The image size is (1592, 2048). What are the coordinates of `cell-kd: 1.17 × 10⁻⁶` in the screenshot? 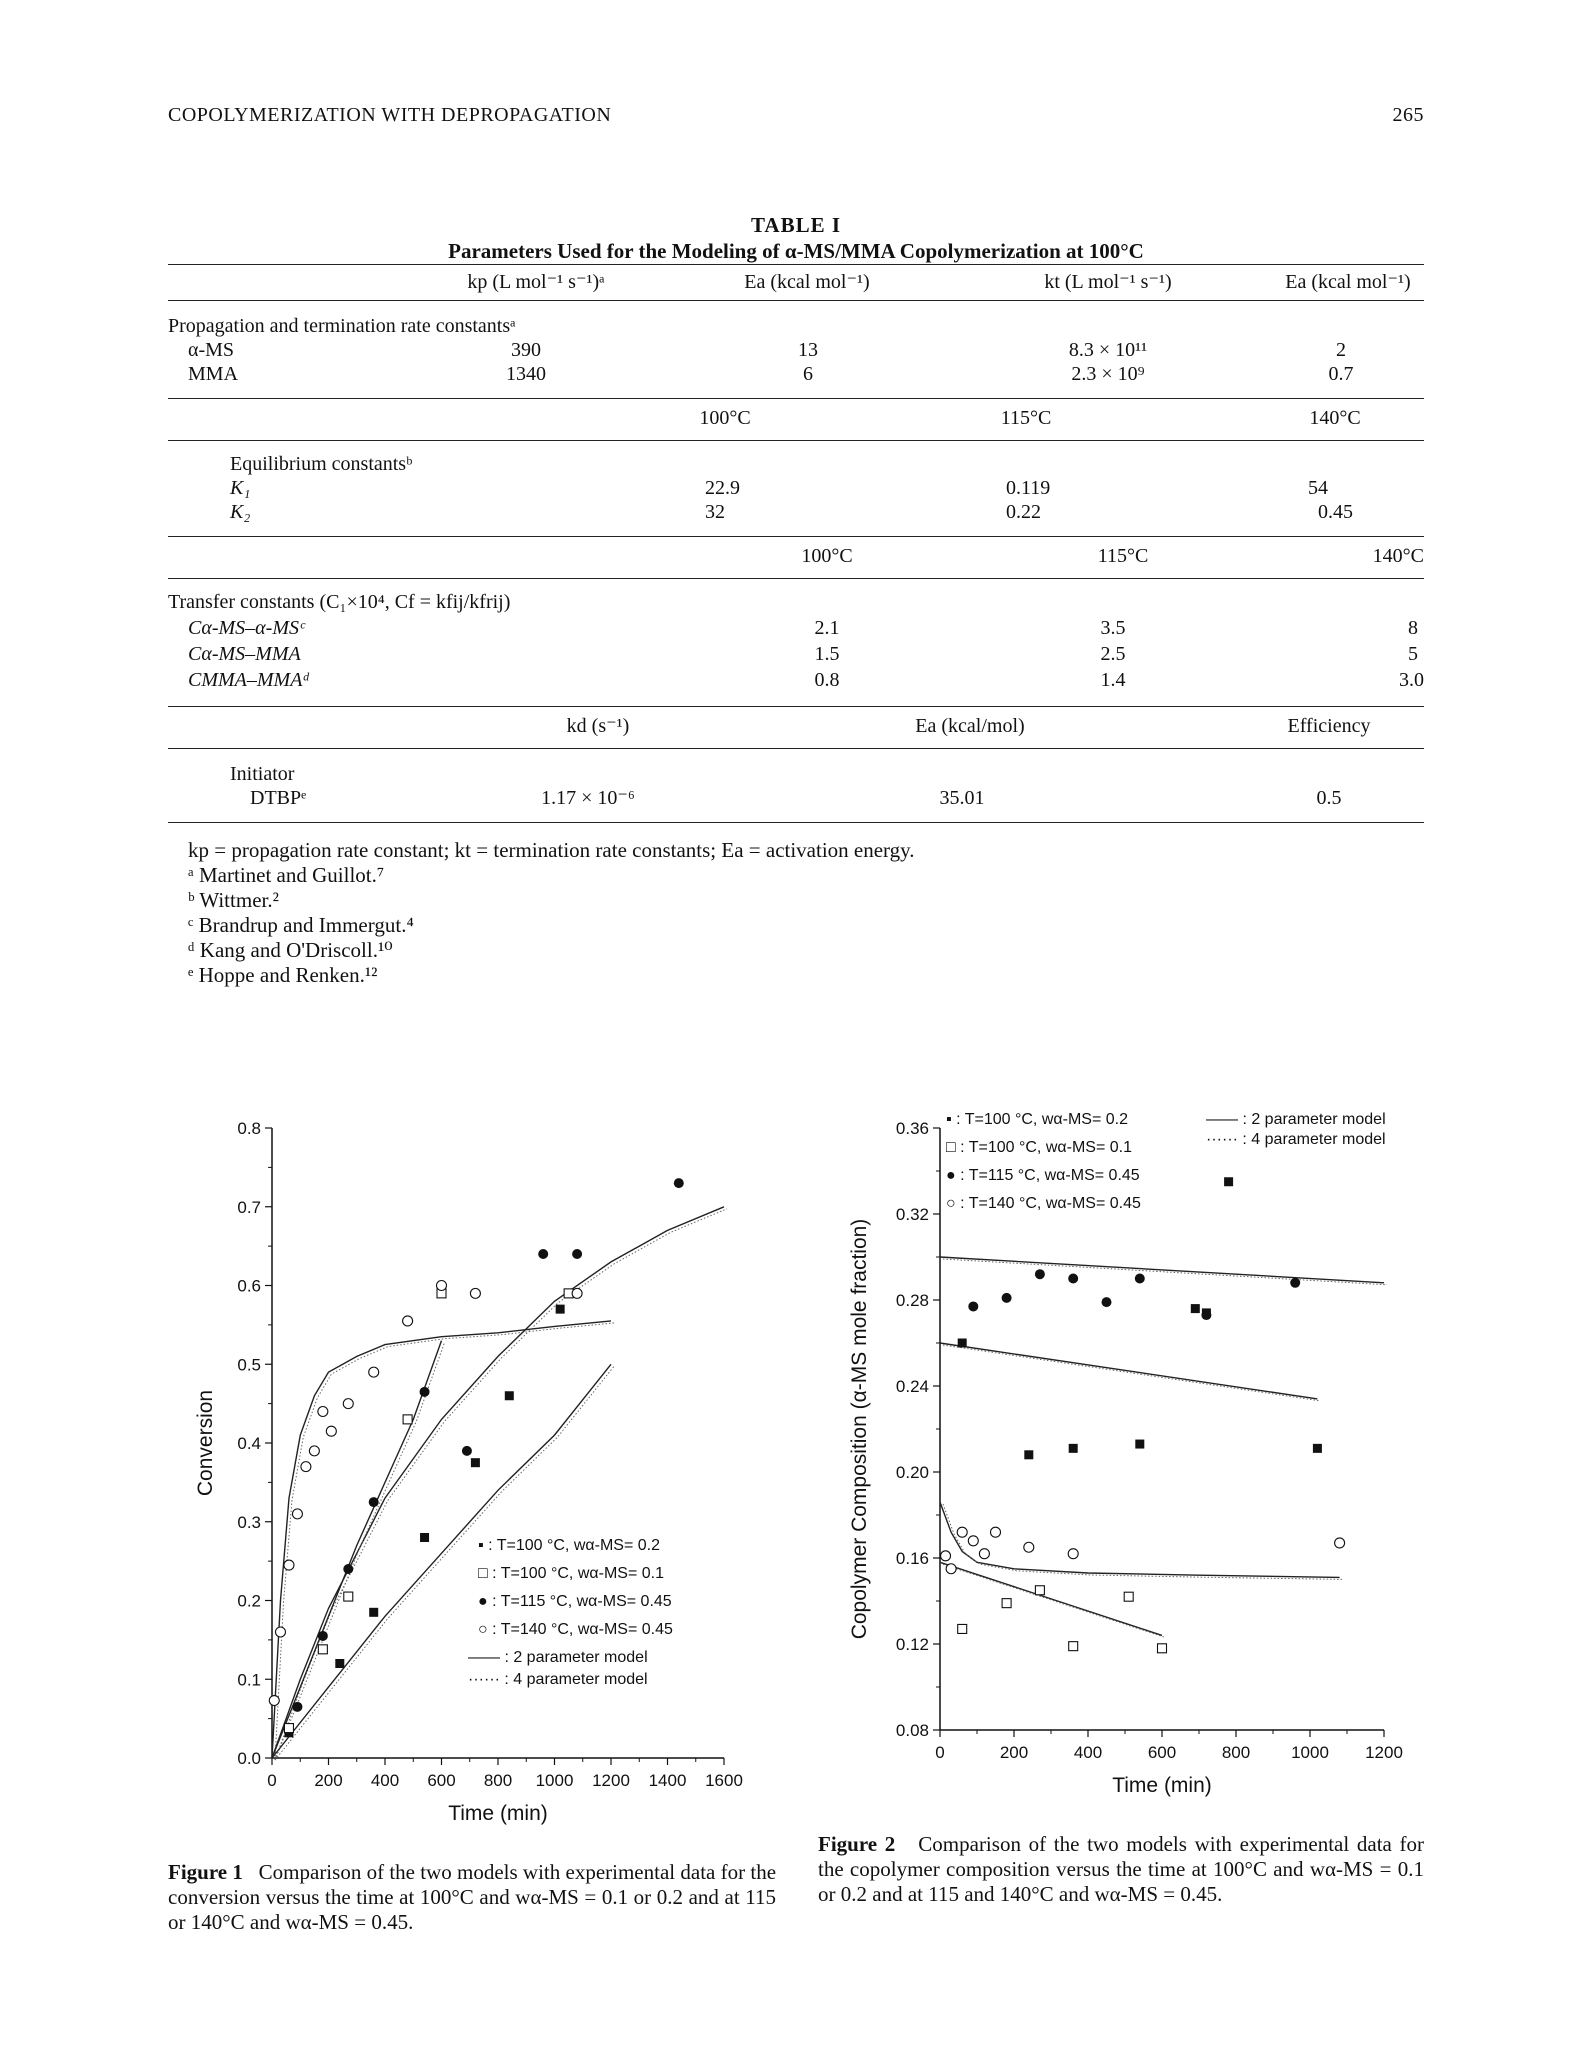 It's located at (588, 798).